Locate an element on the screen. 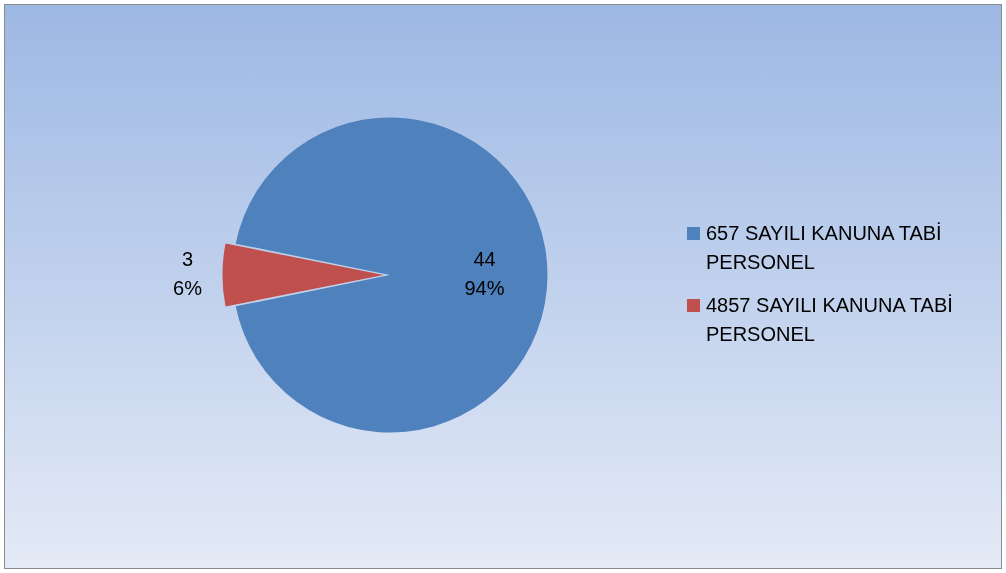  data-label: 3 6% is located at coordinates (188, 274).